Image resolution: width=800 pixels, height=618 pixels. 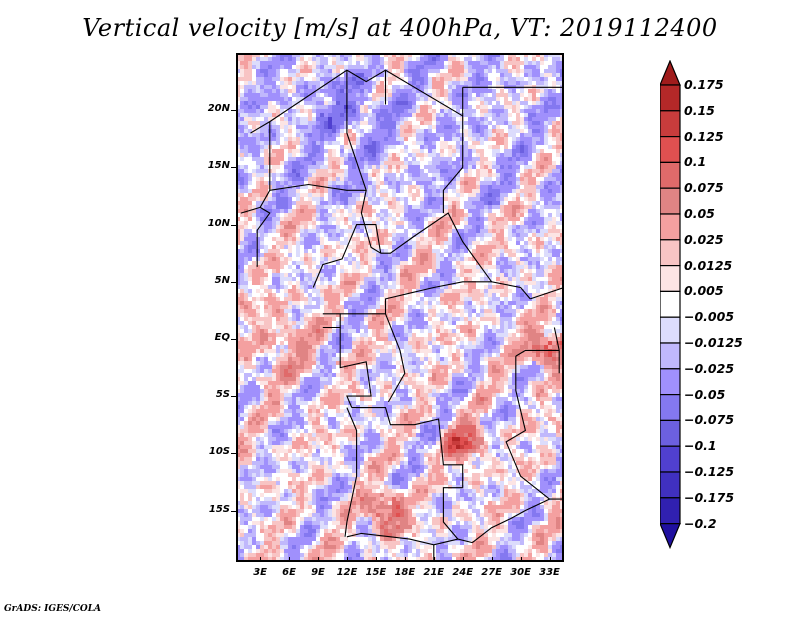 I want to click on colorbar-graphic, so click(x=670, y=304).